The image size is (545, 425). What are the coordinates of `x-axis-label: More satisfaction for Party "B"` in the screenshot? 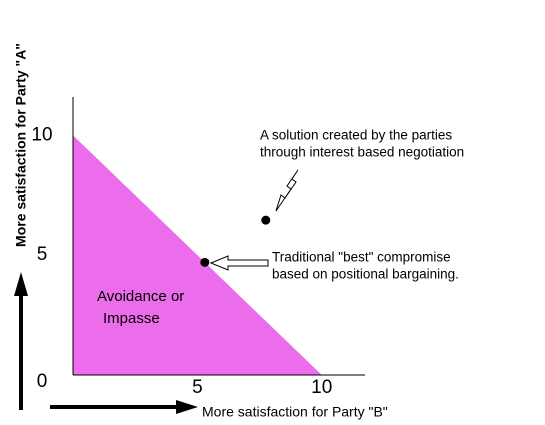 It's located at (295, 412).